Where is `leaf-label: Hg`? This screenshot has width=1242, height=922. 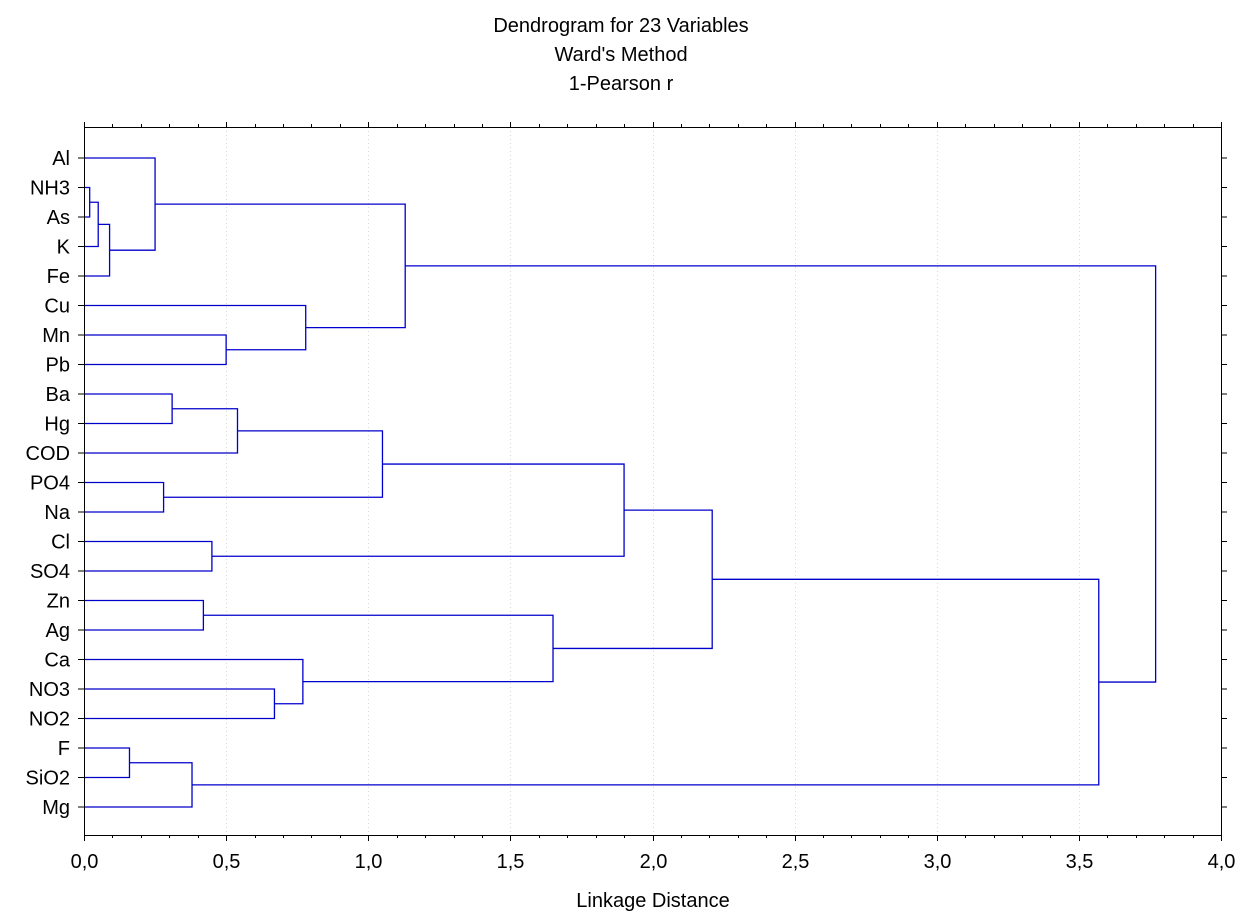
leaf-label: Hg is located at coordinates (57, 425).